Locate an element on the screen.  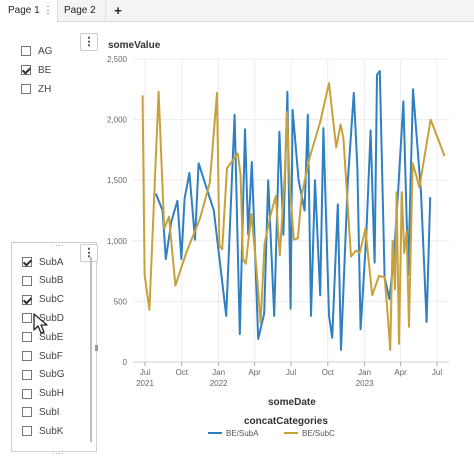
y-tick-label: 0 is located at coordinates (125, 362).